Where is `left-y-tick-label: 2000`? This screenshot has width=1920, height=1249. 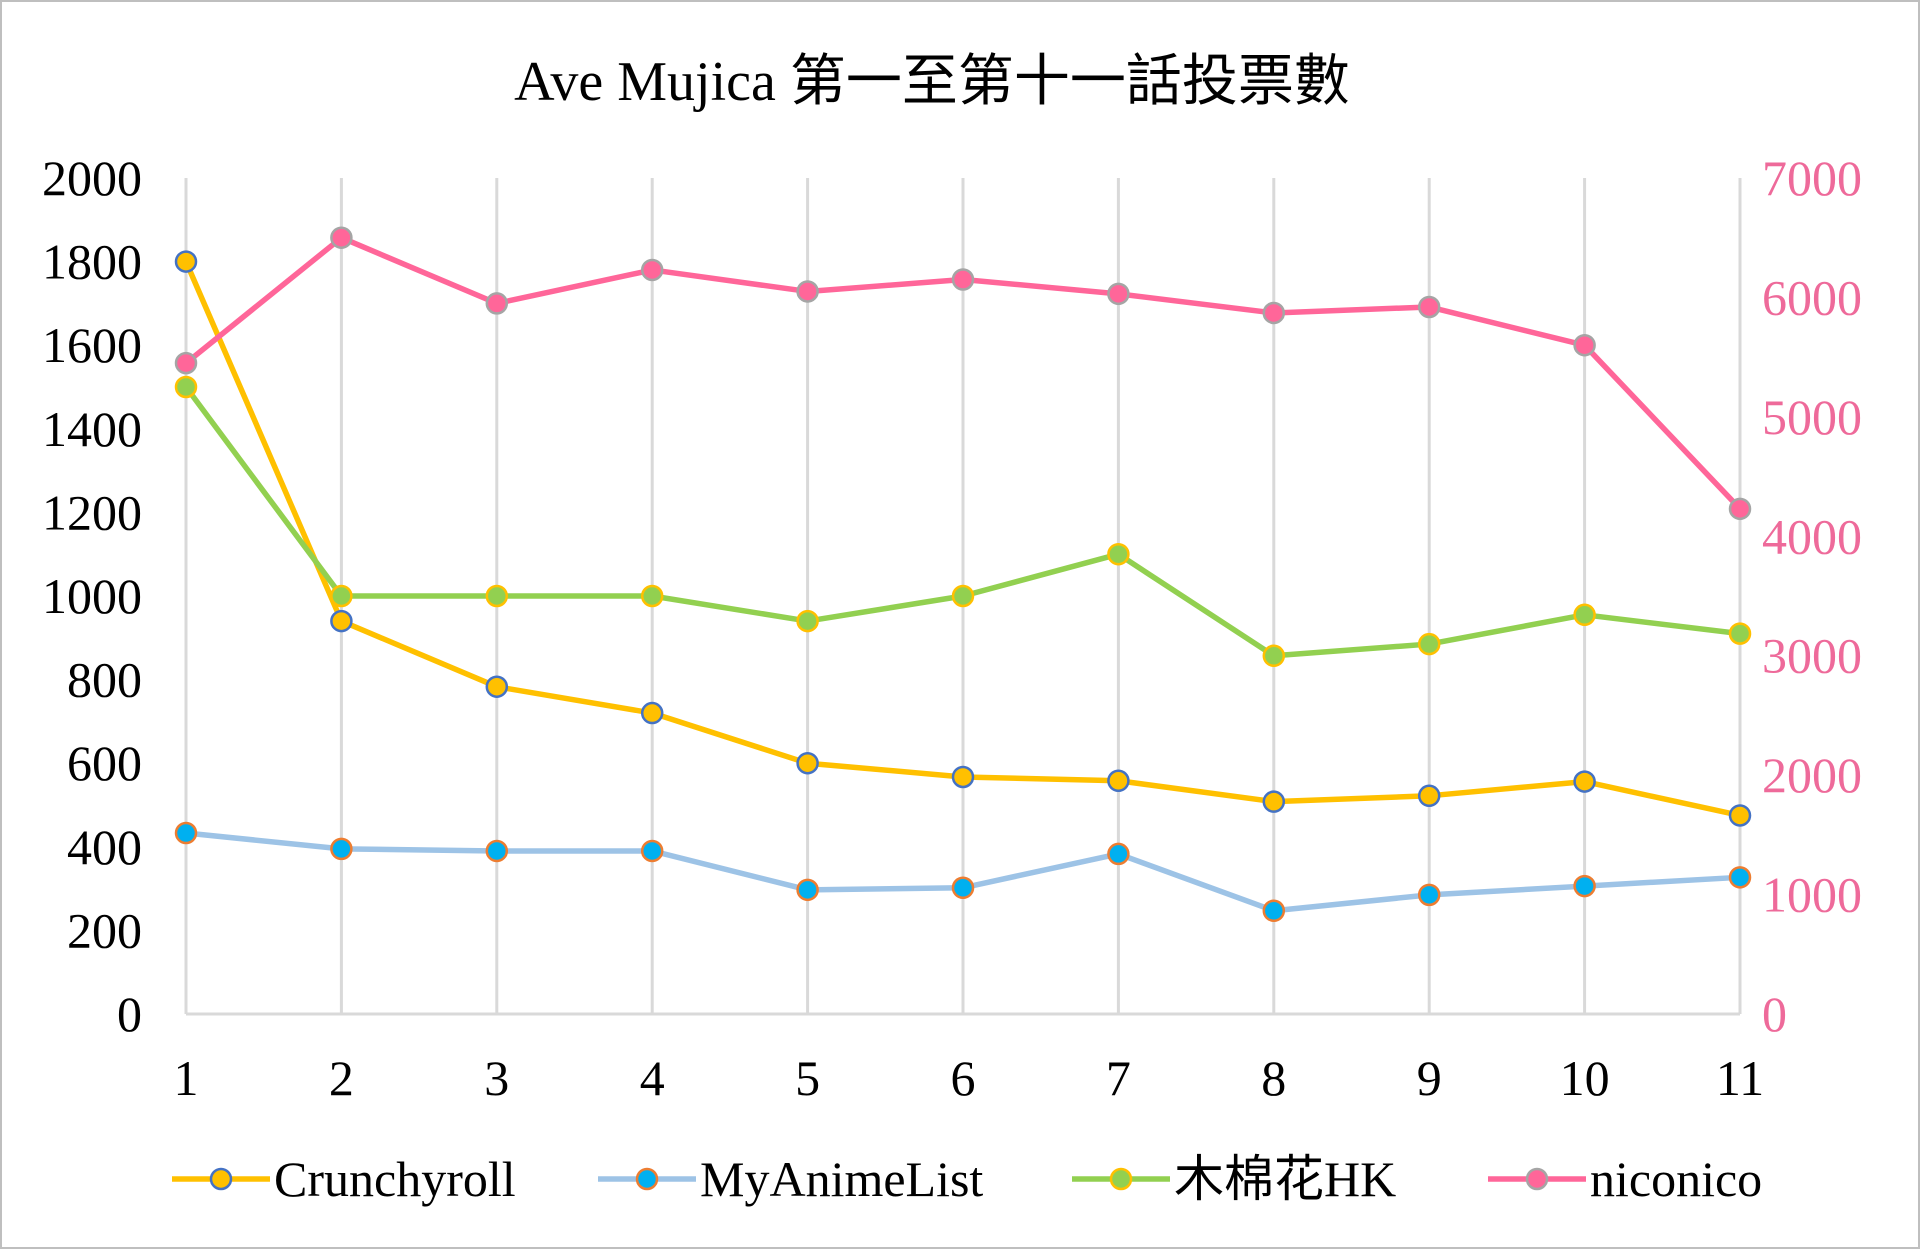 left-y-tick-label: 2000 is located at coordinates (92, 178).